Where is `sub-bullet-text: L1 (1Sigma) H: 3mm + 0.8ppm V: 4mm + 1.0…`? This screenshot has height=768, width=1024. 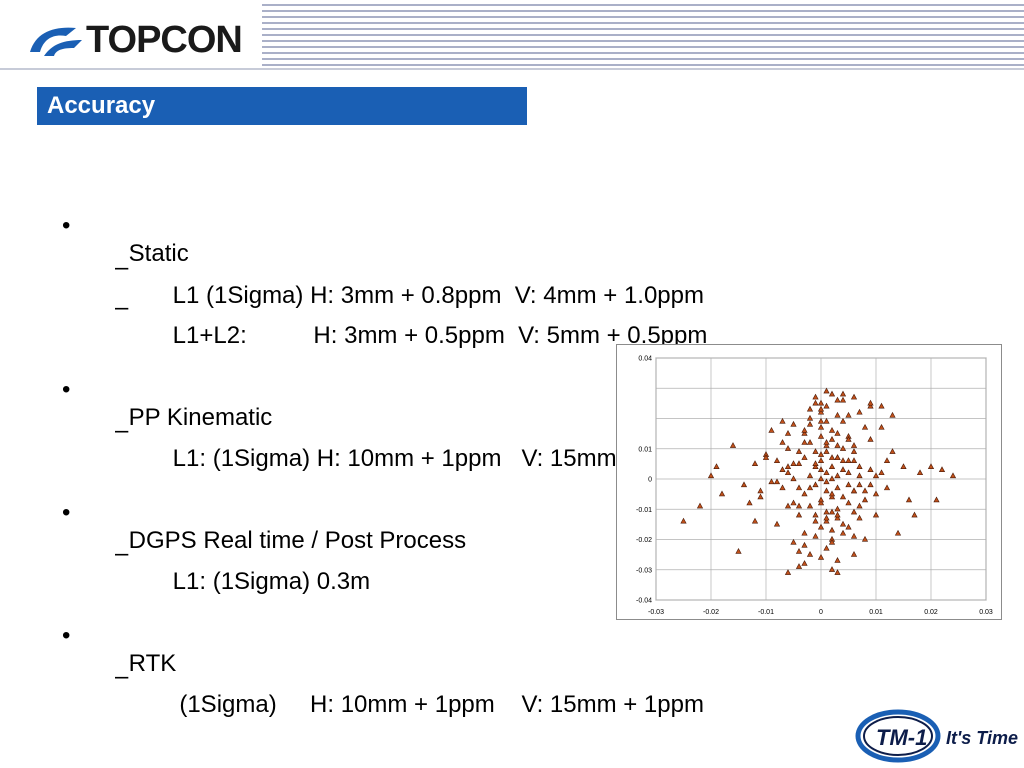 sub-bullet-text: L1 (1Sigma) H: 3mm + 0.8ppm V: 4mm + 1.0… is located at coordinates (438, 295).